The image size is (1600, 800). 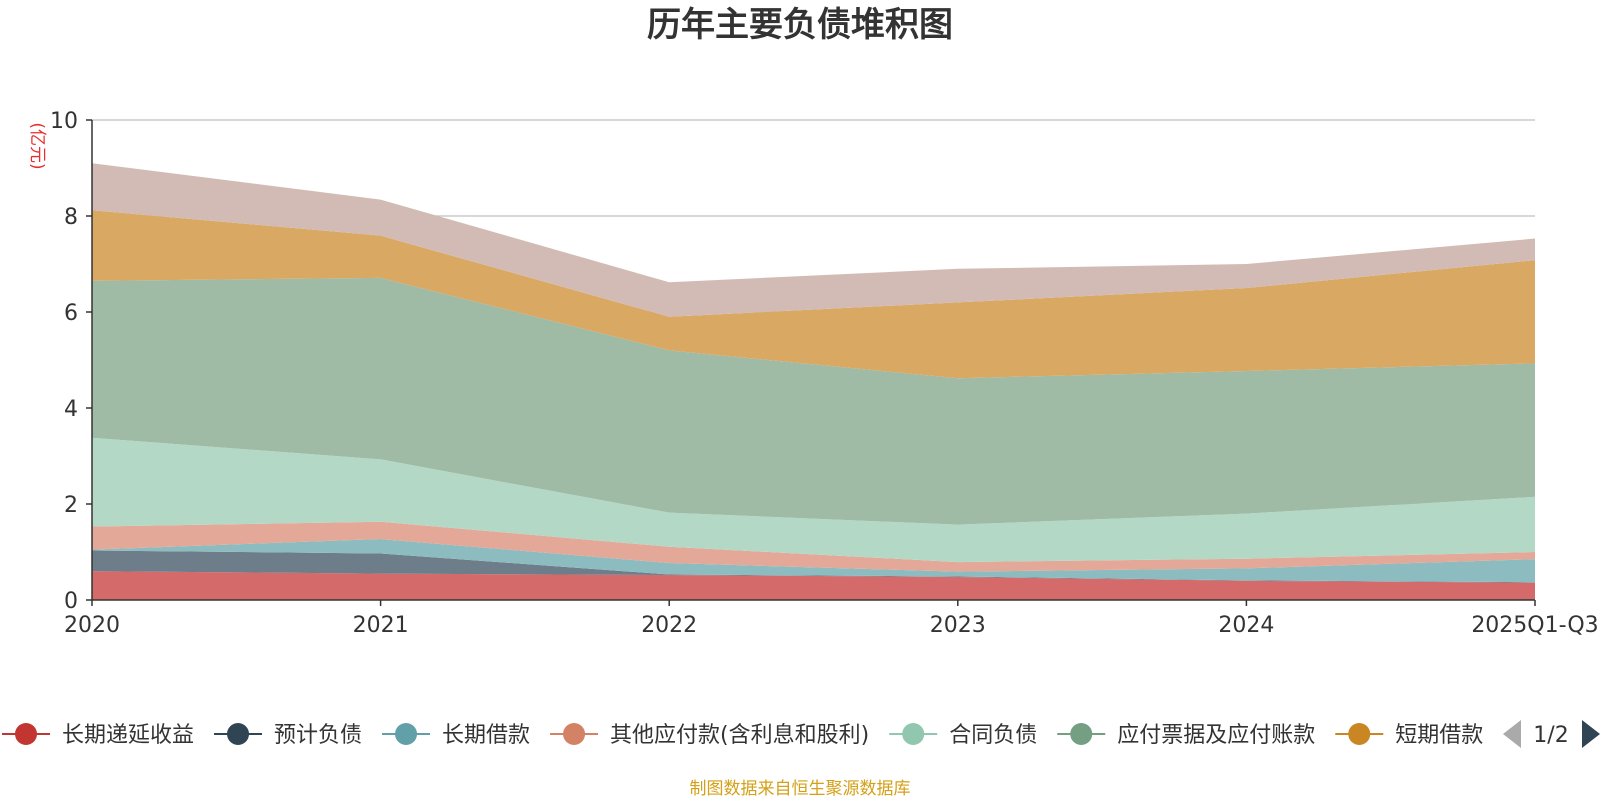 I want to click on legend-label: 长期借款, so click(x=486, y=735).